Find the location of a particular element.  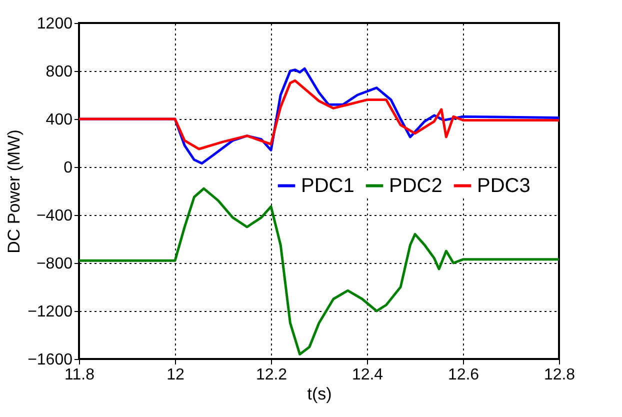

x-tick-label: 12.4 is located at coordinates (368, 375).